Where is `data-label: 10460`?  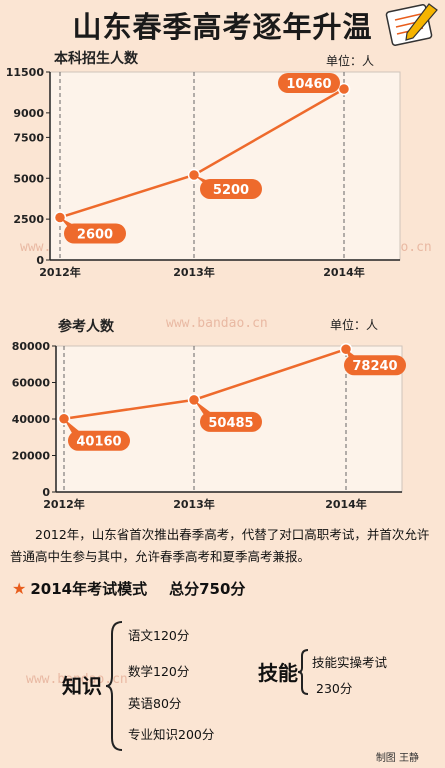 data-label: 10460 is located at coordinates (308, 84).